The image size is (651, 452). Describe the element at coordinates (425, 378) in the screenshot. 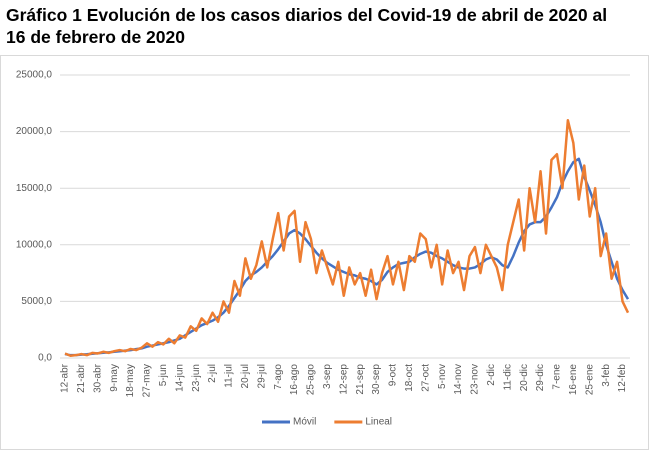

I see `x-tick-label: 27-oct` at that location.